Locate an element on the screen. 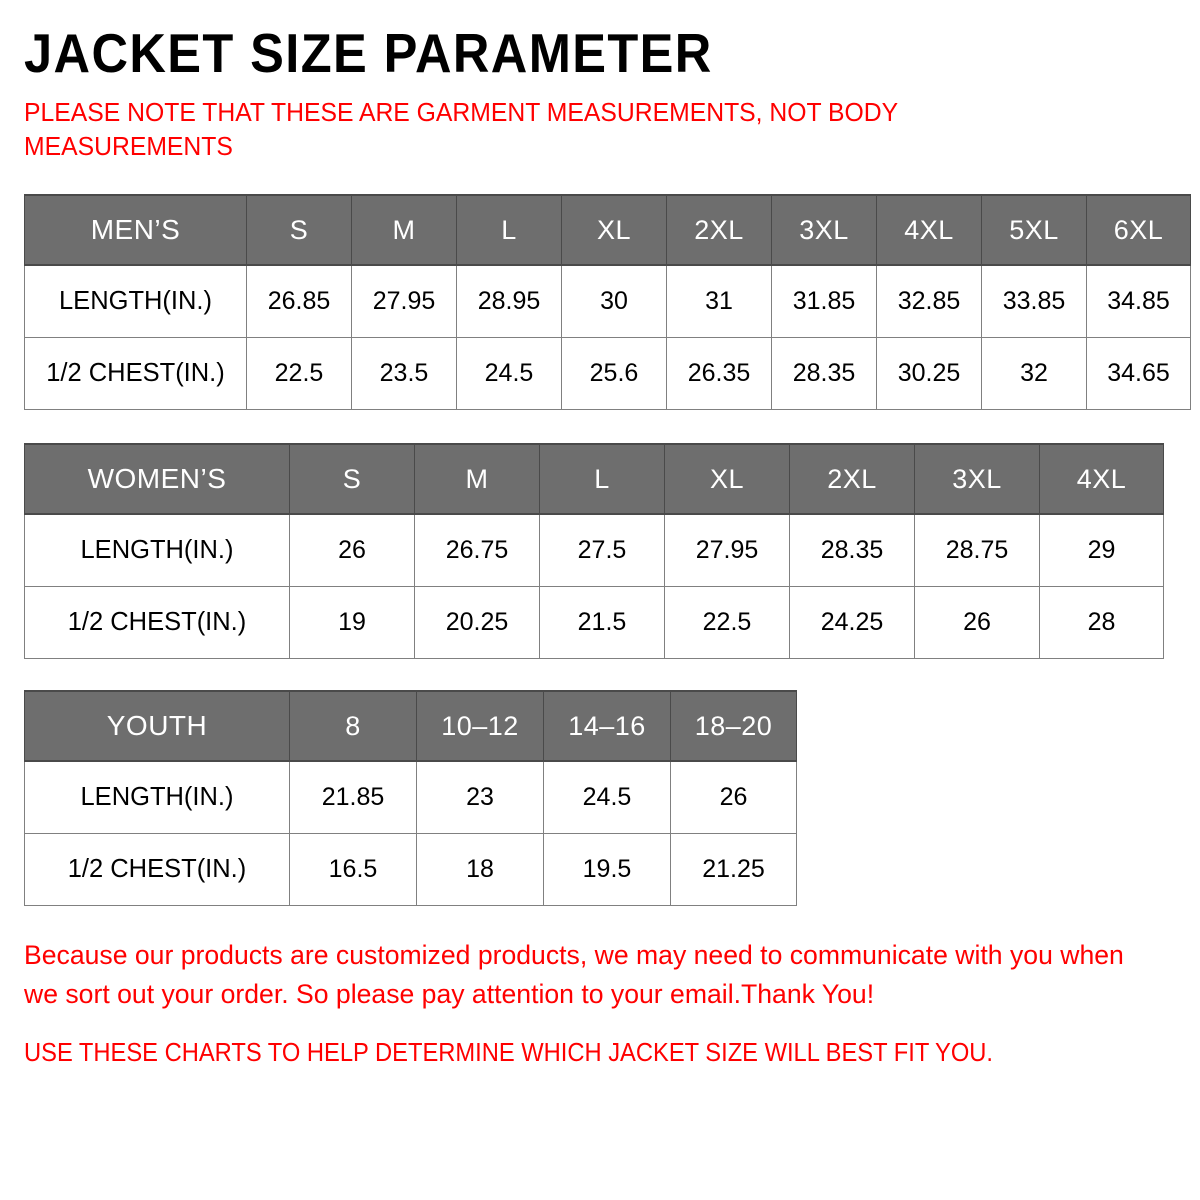  womens-size-header: S is located at coordinates (351, 479).